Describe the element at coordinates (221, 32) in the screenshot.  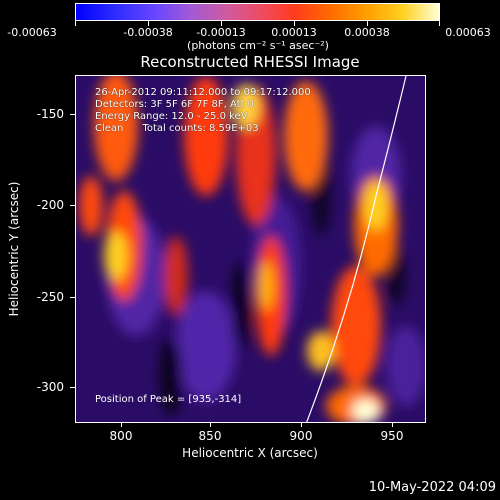
I see `colorbar-label: -0.00013` at that location.